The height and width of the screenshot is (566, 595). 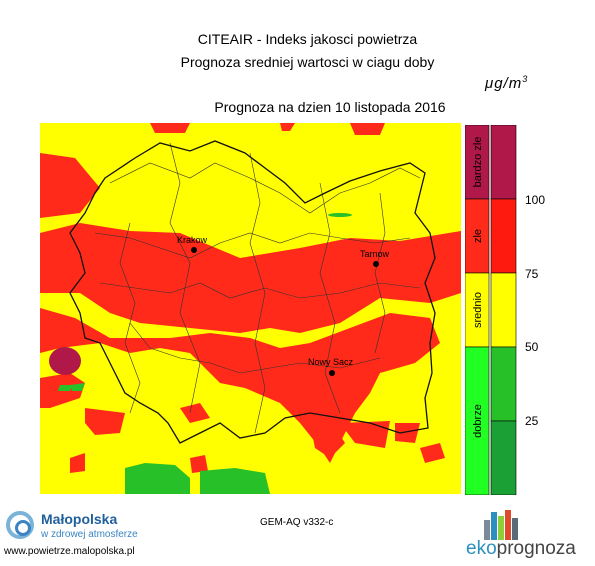 I want to click on legend-label-moderate: srednio, so click(x=478, y=310).